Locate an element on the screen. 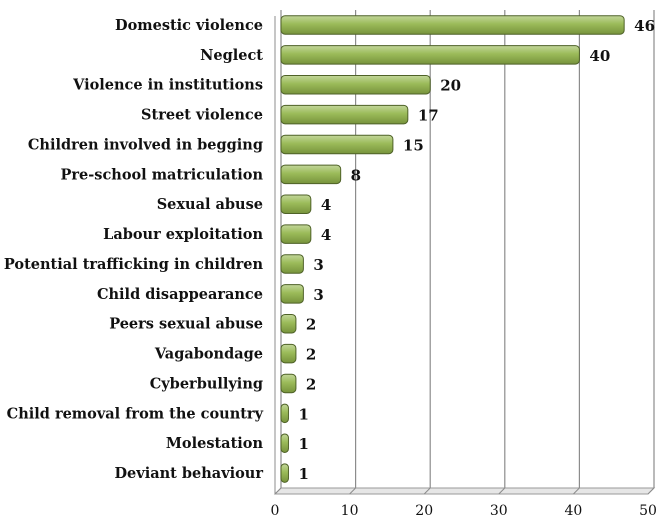  bar-child-removal-from-the-country is located at coordinates (284, 413).